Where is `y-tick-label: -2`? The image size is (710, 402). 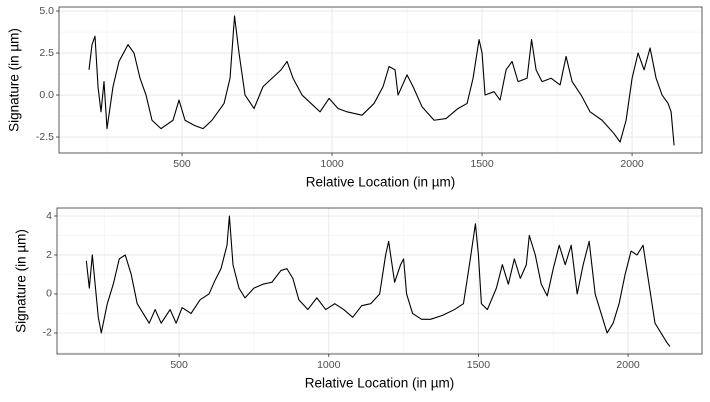
y-tick-label: -2 is located at coordinates (47, 333).